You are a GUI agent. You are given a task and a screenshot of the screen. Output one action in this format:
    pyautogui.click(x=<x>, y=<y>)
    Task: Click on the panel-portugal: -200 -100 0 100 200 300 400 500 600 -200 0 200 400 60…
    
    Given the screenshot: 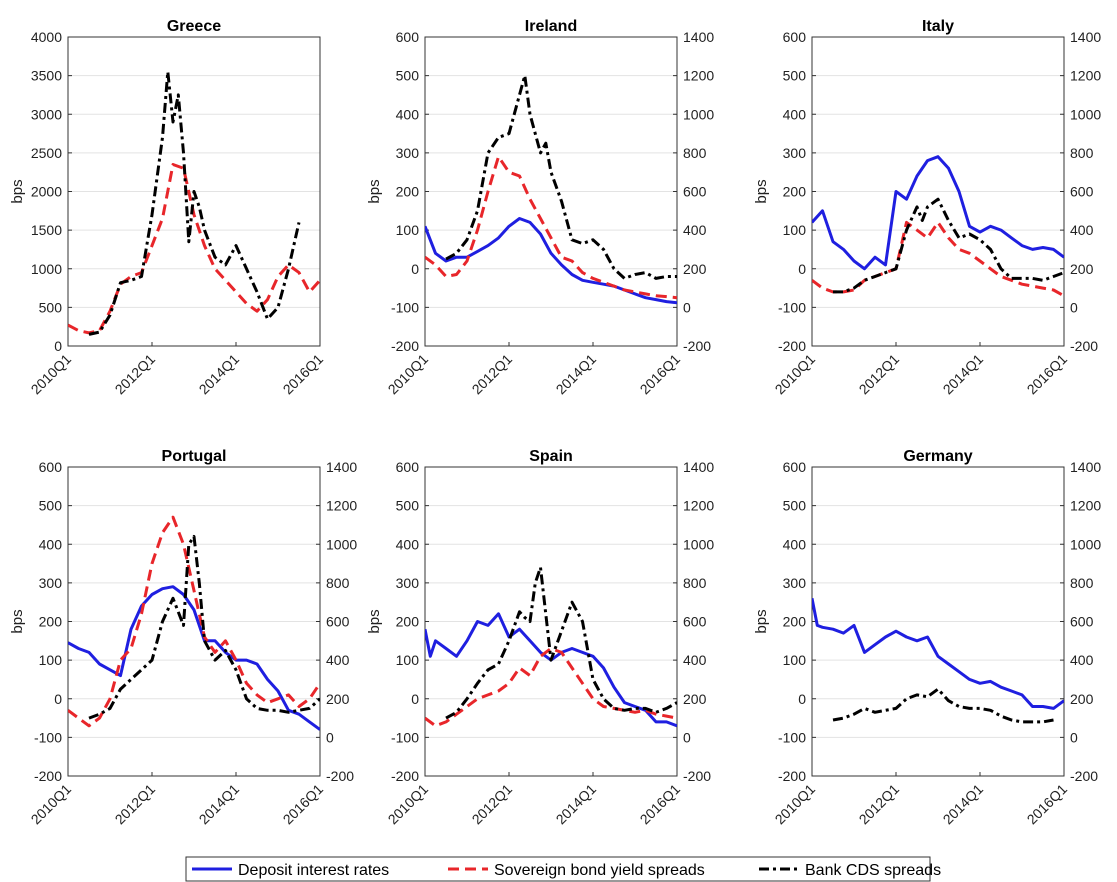 What is the action you would take?
    pyautogui.click(x=183, y=637)
    